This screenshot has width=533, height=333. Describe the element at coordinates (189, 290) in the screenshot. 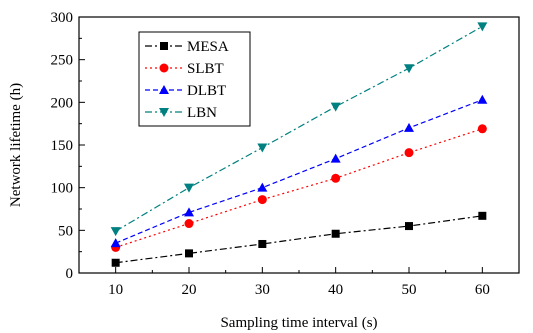

I see `x-tick-label: 20` at that location.